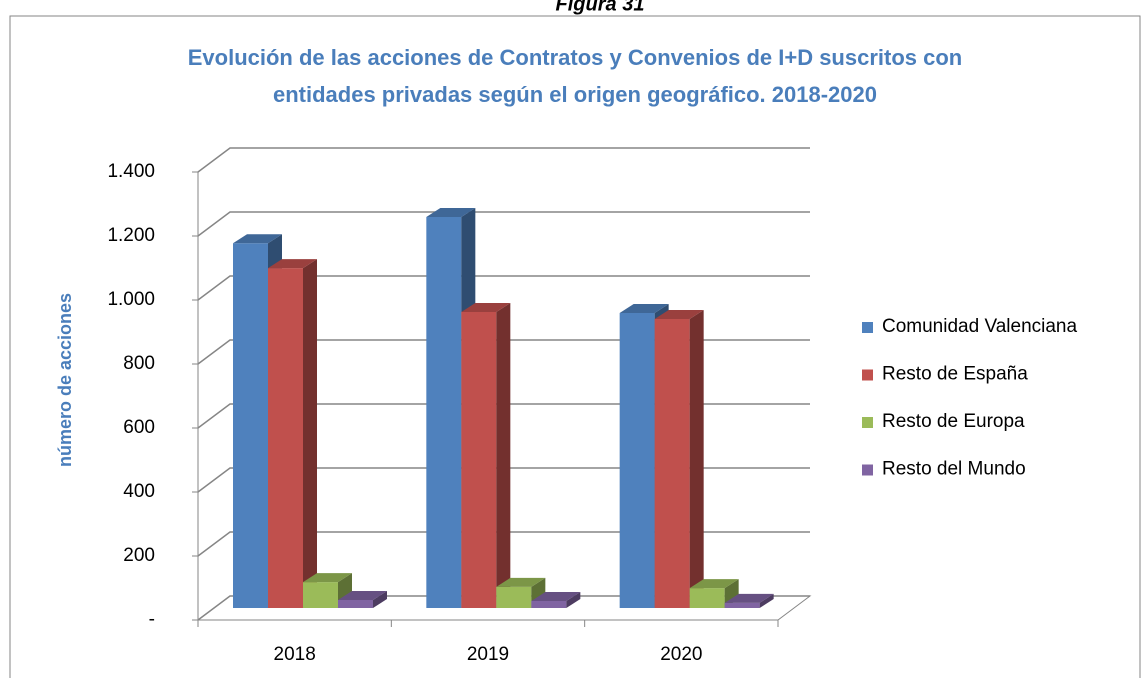 The width and height of the screenshot is (1147, 683). Describe the element at coordinates (953, 421) in the screenshot. I see `legend-label: Resto de Europa` at that location.